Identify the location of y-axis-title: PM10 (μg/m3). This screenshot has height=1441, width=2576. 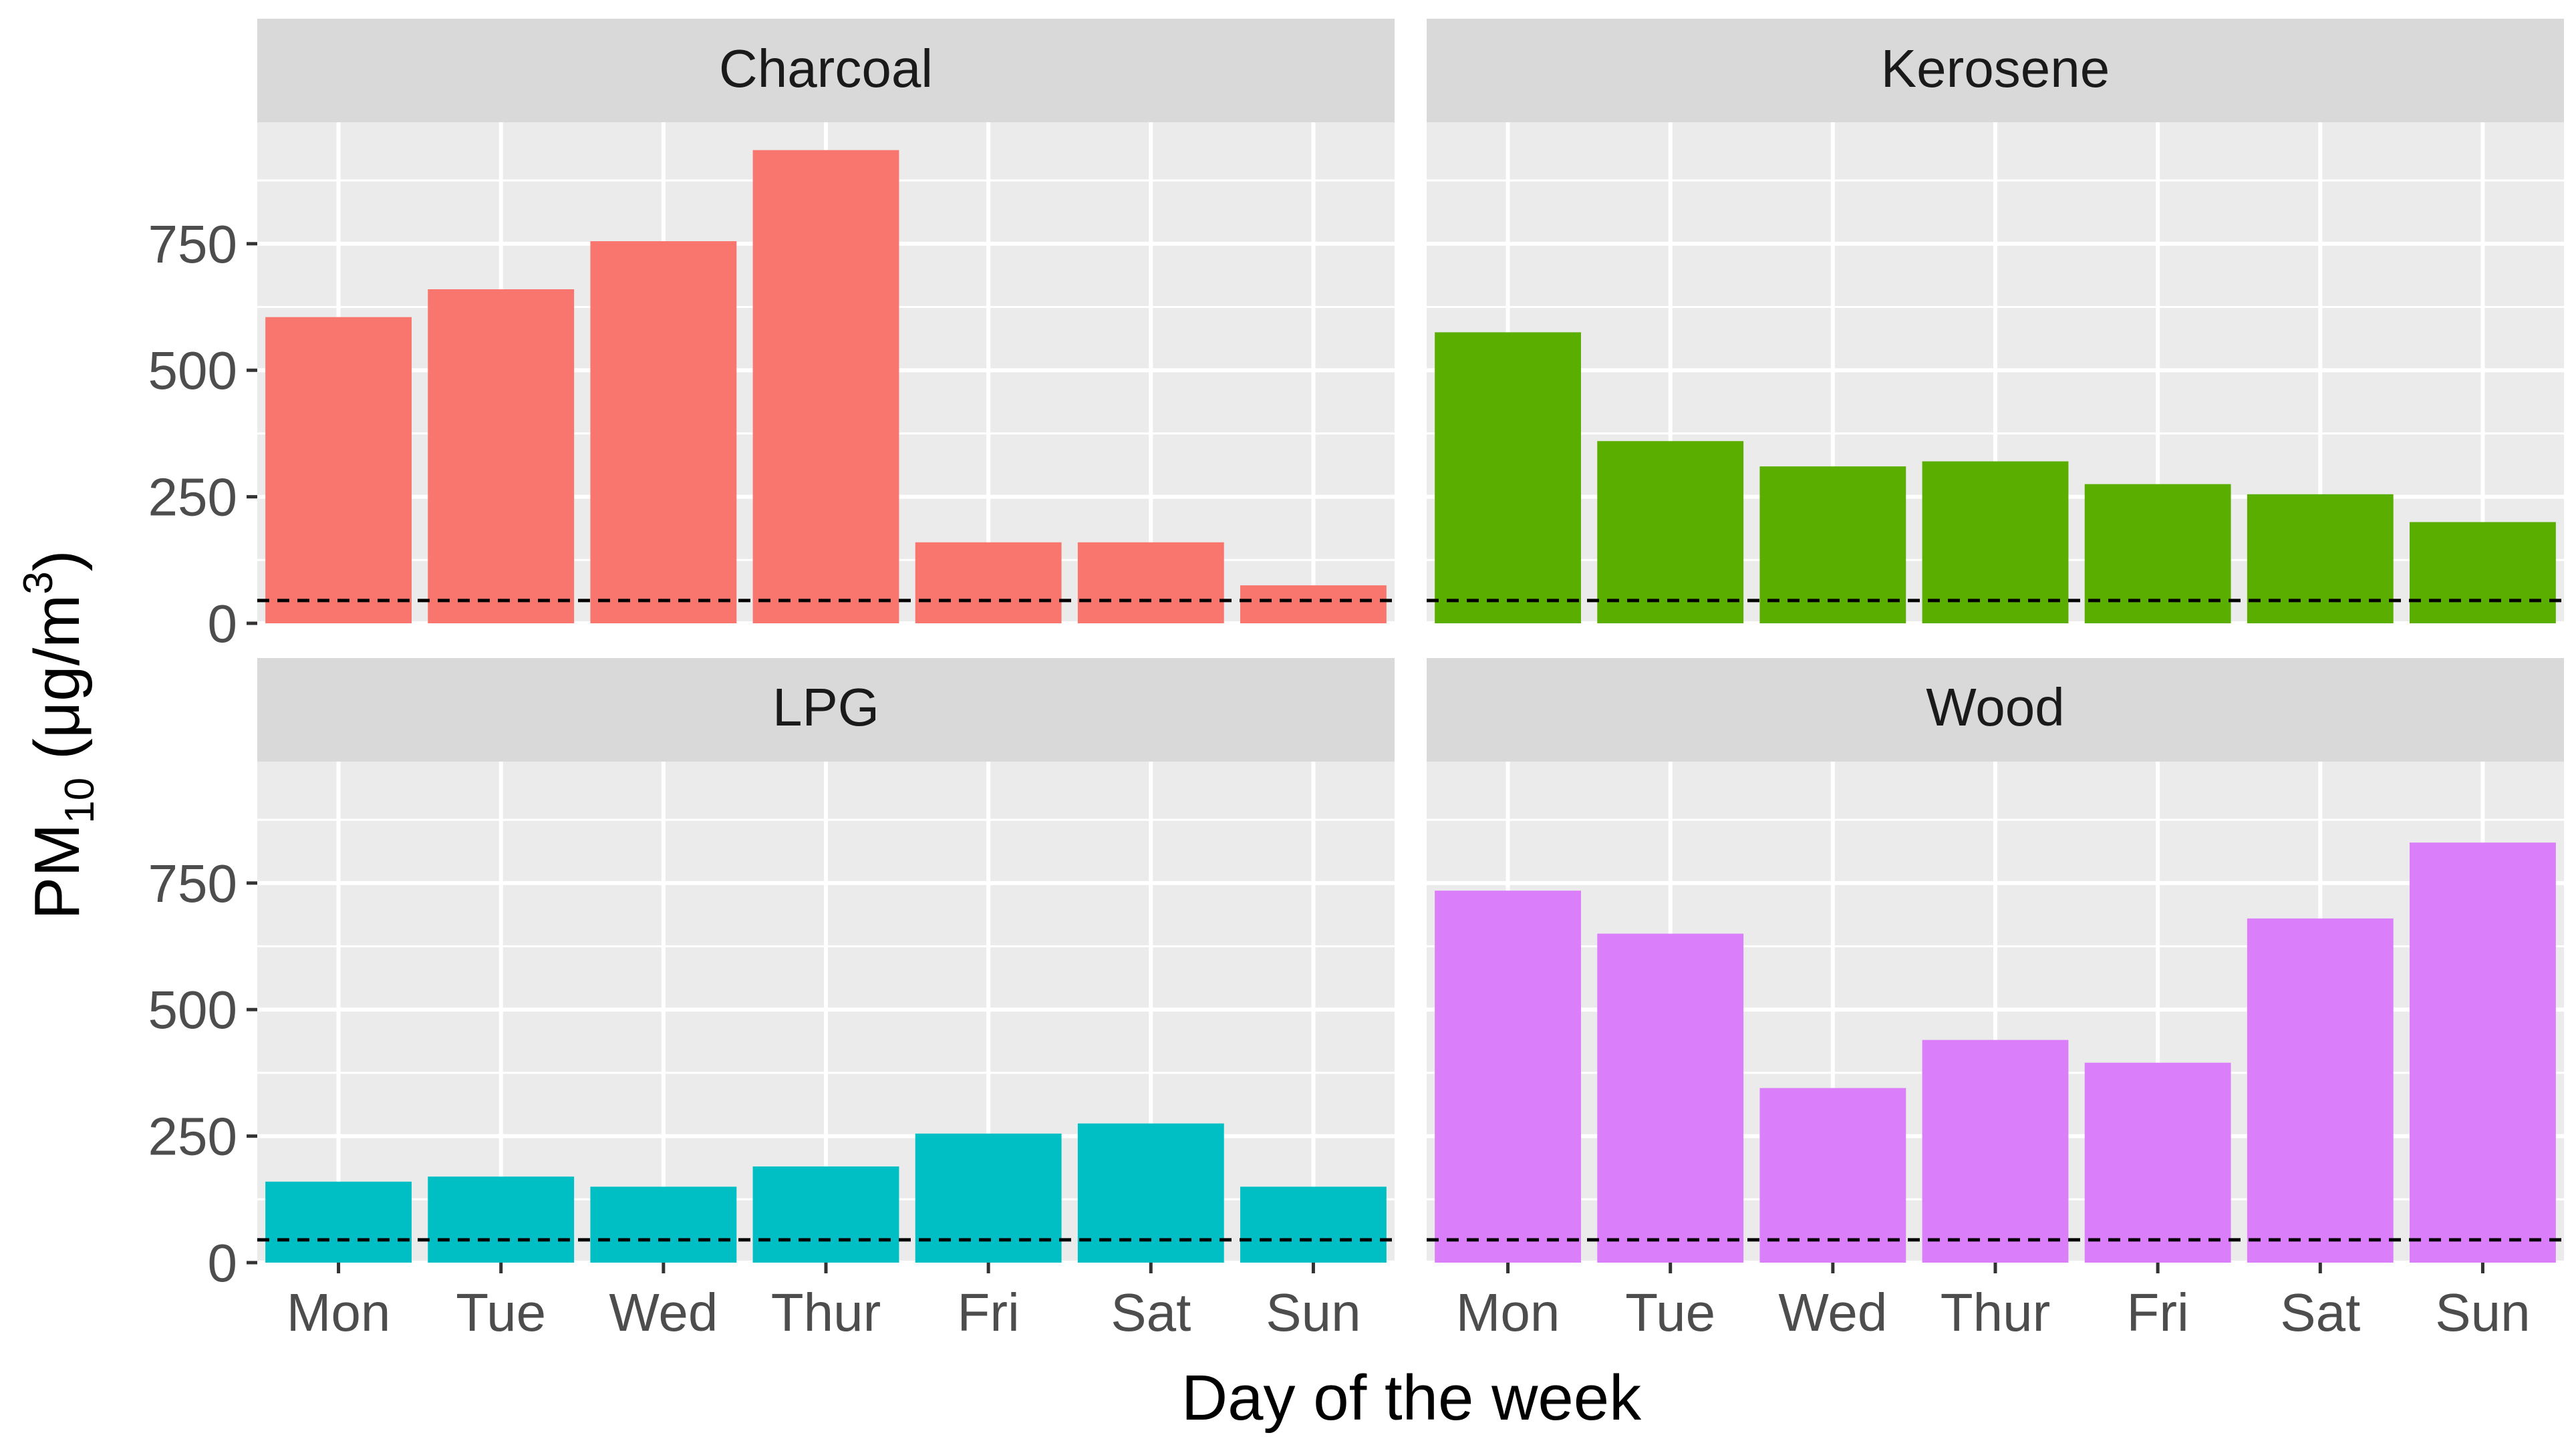
(59, 734).